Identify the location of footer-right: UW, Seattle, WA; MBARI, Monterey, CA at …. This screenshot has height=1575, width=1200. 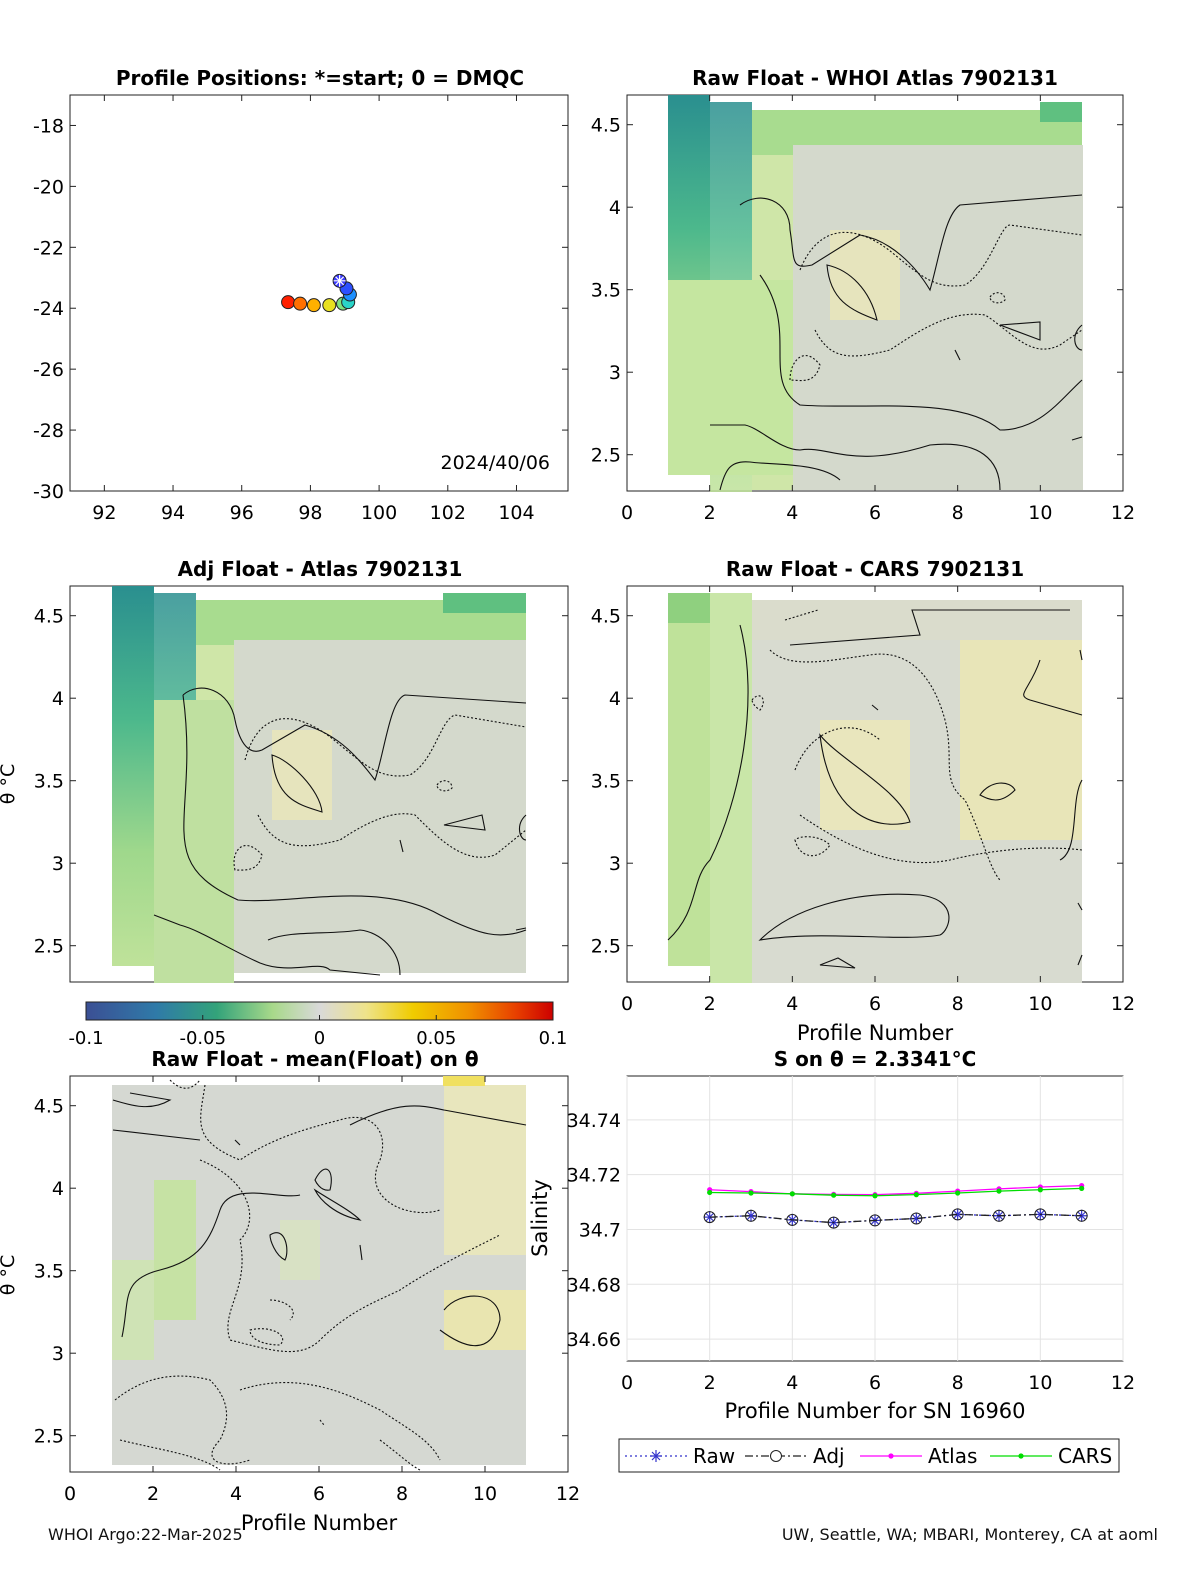
(969, 1534).